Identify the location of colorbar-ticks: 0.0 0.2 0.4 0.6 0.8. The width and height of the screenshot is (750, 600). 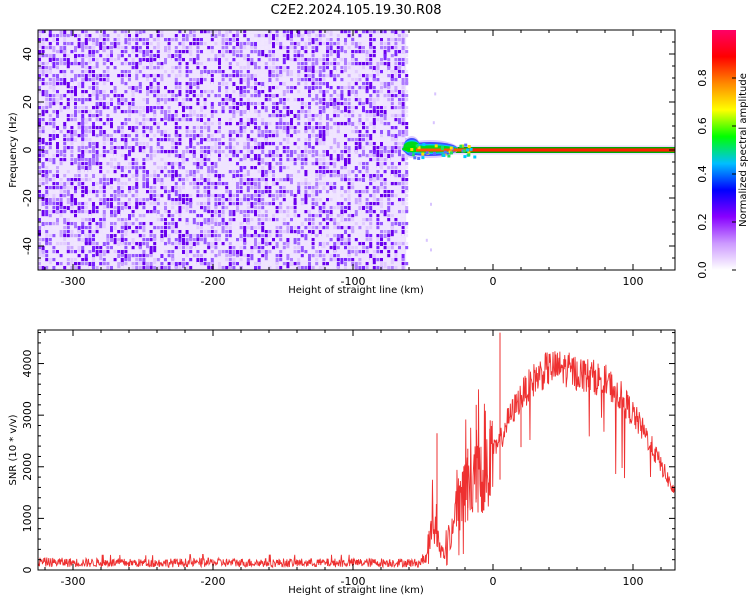
(716, 174).